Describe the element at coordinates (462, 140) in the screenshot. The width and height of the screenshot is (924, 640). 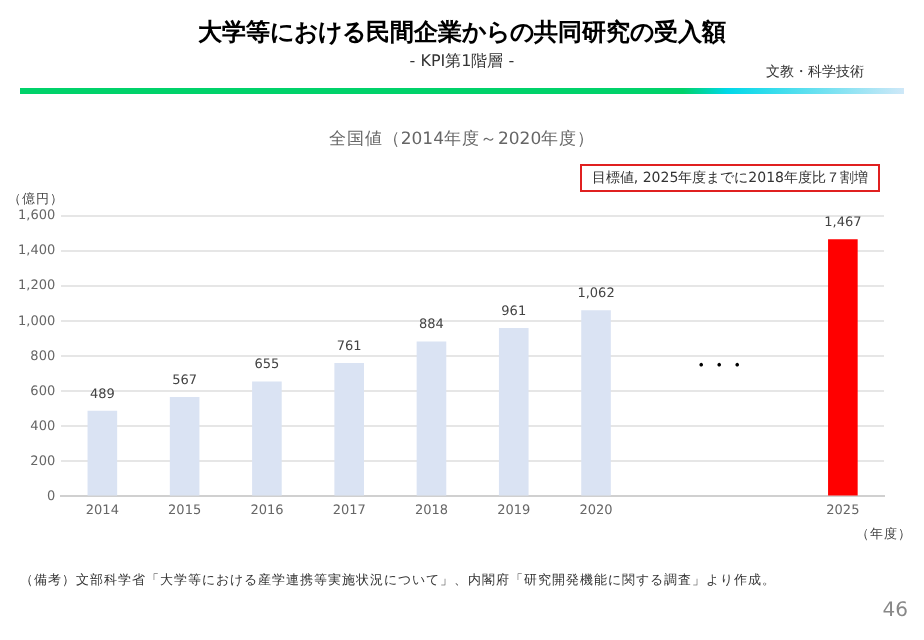
I see `text: 全国値（2014年度～2020年度）` at that location.